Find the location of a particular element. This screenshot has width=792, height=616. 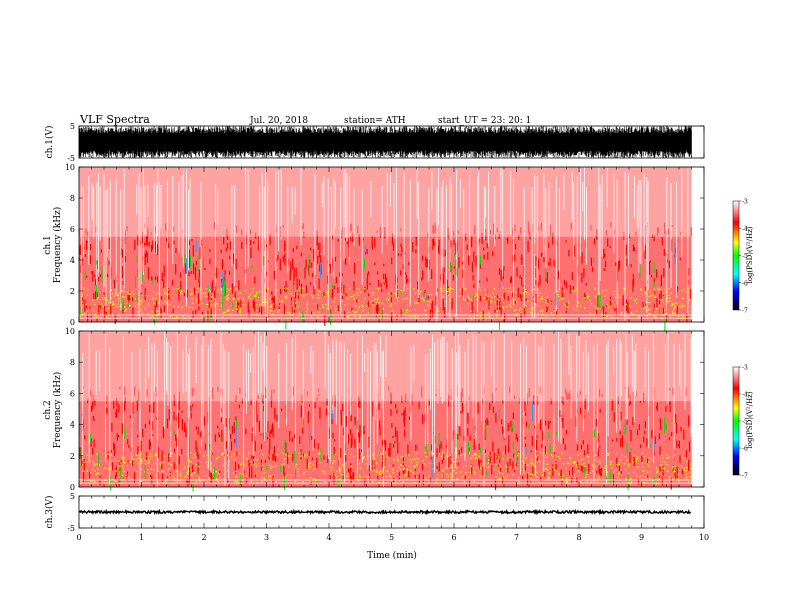

x-tick-label: 10 is located at coordinates (704, 537).